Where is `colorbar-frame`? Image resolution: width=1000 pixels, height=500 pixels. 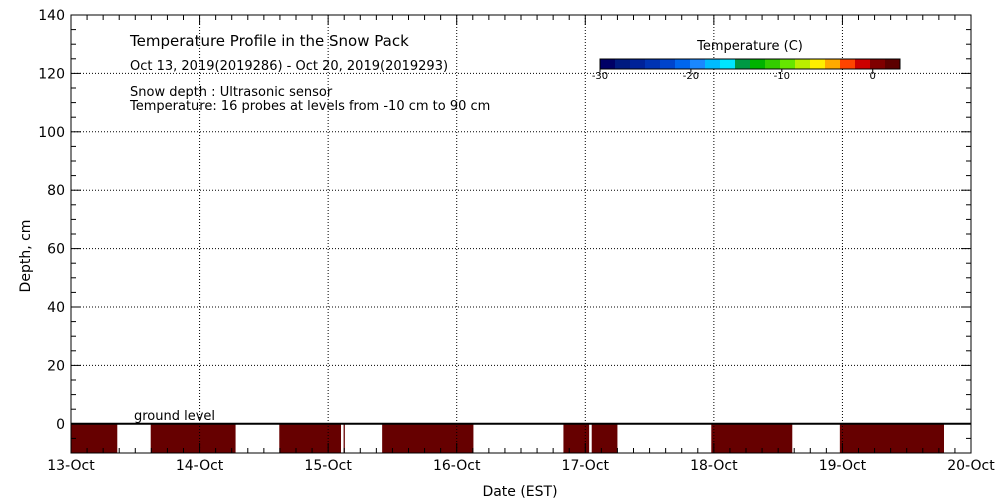
colorbar-frame is located at coordinates (750, 64).